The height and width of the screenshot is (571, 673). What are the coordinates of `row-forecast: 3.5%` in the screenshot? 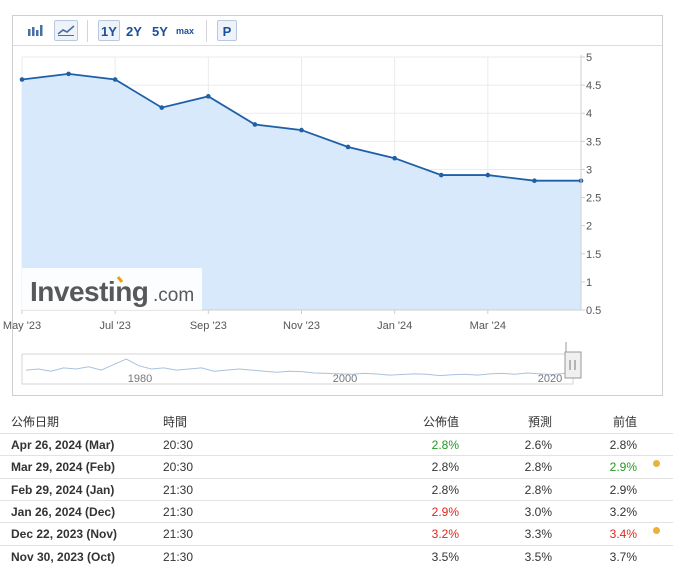 It's located at (538, 556).